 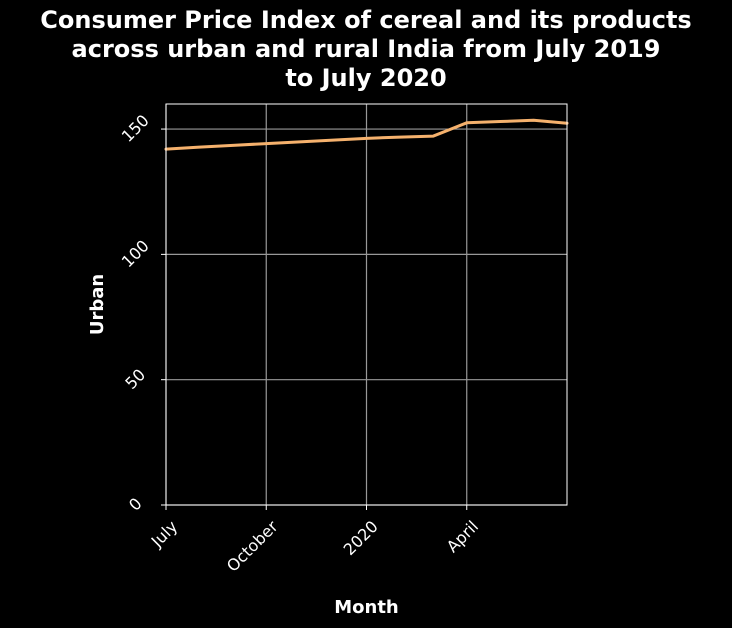 I want to click on y-tick-label: 50, so click(x=135, y=379).